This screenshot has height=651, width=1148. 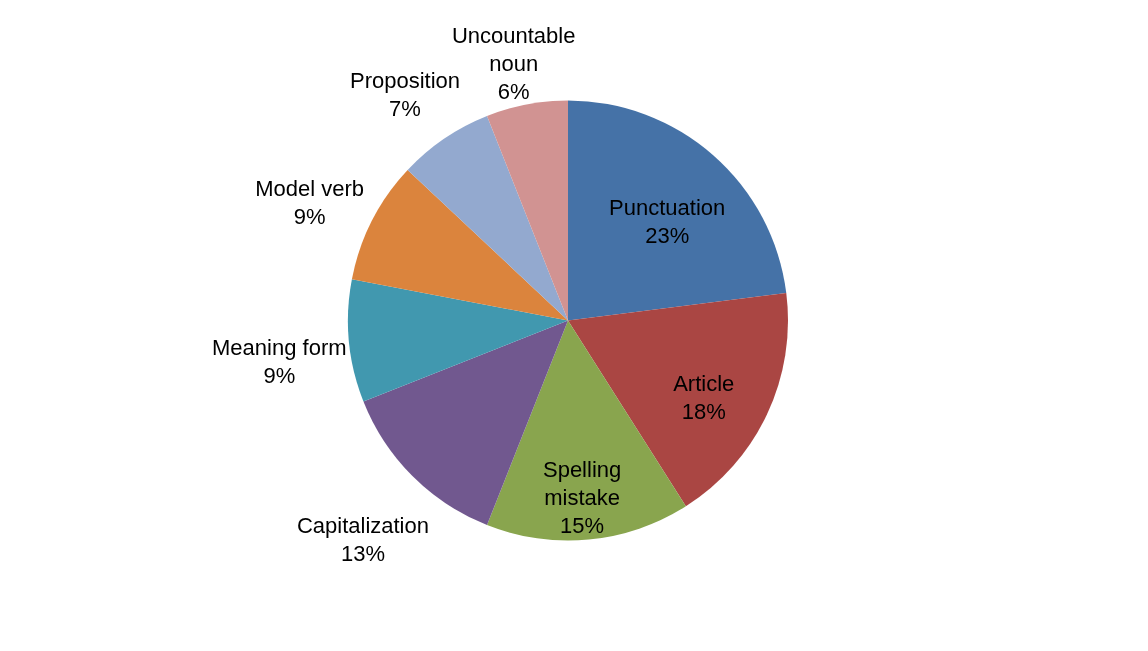 I want to click on slice-label: Capitalization, so click(x=362, y=525).